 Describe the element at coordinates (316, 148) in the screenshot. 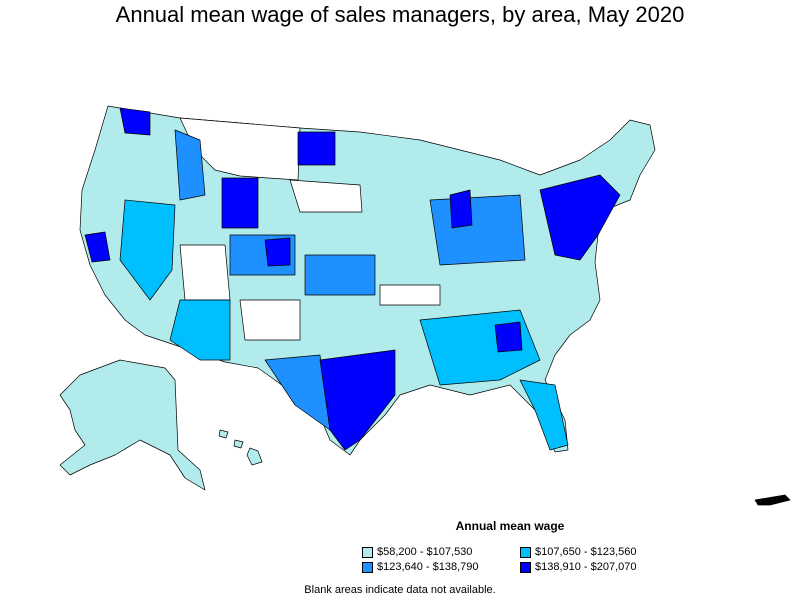

I see `north-dakota-region` at that location.